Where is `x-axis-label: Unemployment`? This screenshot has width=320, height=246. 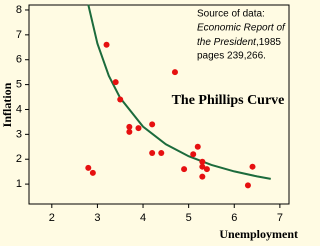
x-axis-label: Unemployment is located at coordinates (258, 234).